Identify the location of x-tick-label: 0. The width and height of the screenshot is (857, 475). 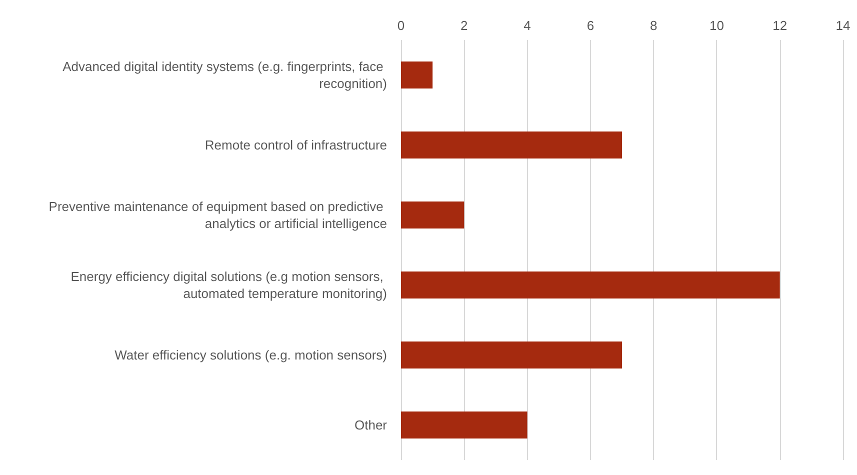
(401, 25).